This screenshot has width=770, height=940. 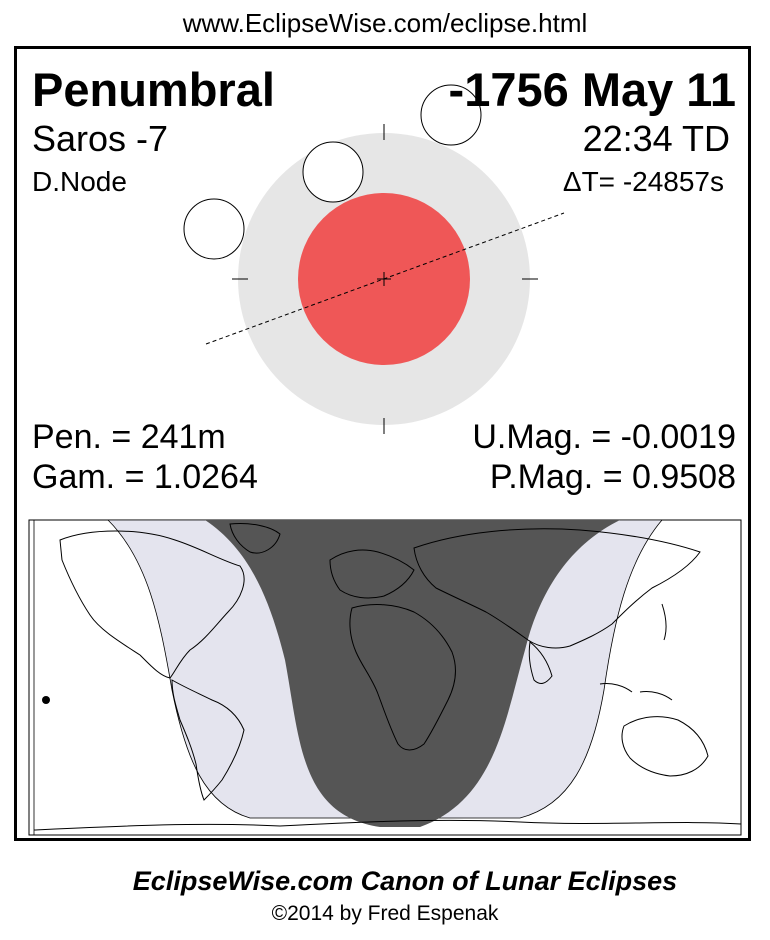 I want to click on eclipse-type: Penumbral, so click(x=153, y=89).